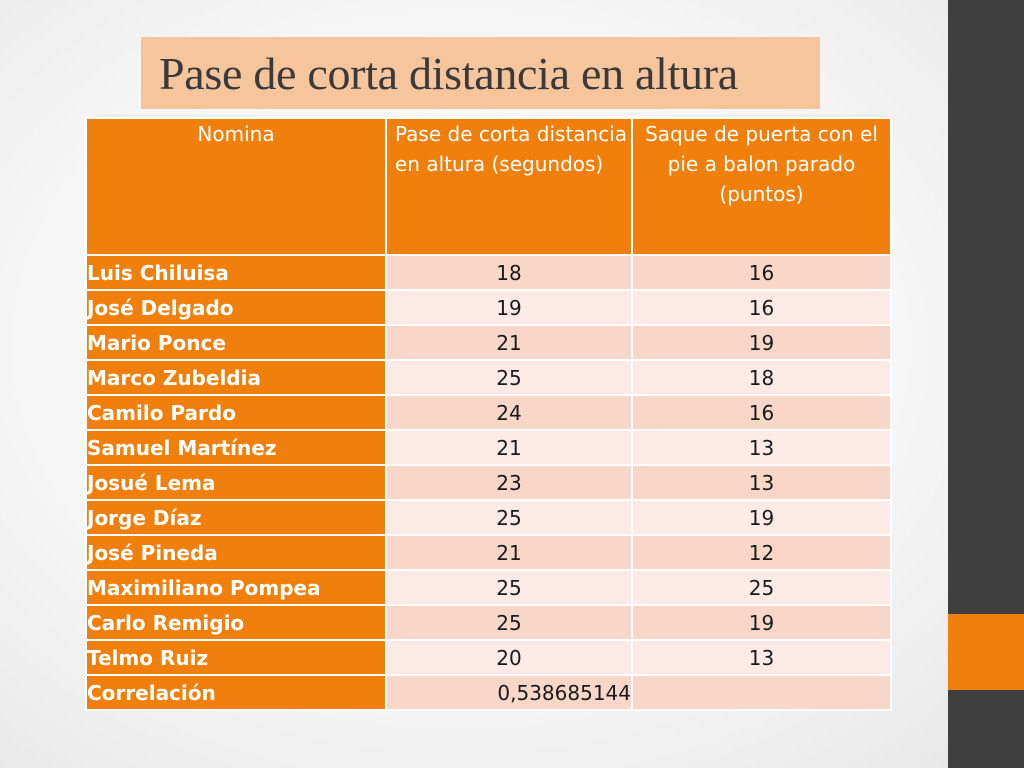  Describe the element at coordinates (509, 692) in the screenshot. I see `correlation-value: 0,538685144` at that location.